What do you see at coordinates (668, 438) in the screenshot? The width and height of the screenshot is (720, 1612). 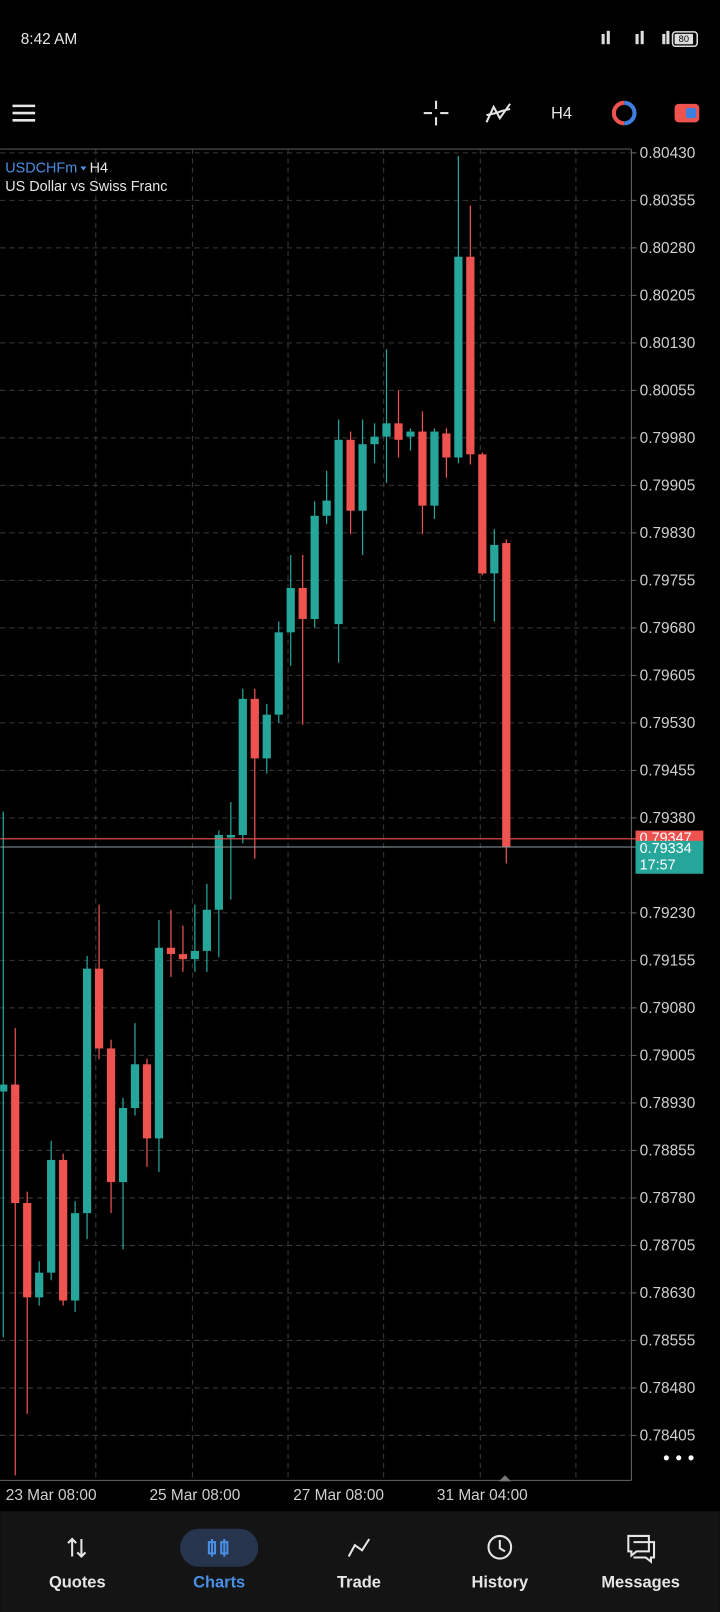 I see `y-tick-label: 0.79980` at bounding box center [668, 438].